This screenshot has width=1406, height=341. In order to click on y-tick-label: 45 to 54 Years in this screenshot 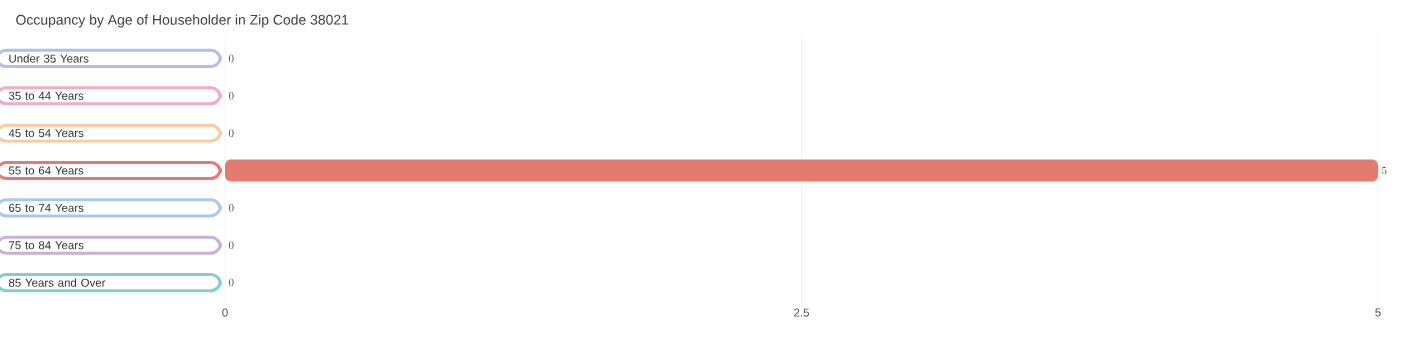, I will do `click(46, 133)`.